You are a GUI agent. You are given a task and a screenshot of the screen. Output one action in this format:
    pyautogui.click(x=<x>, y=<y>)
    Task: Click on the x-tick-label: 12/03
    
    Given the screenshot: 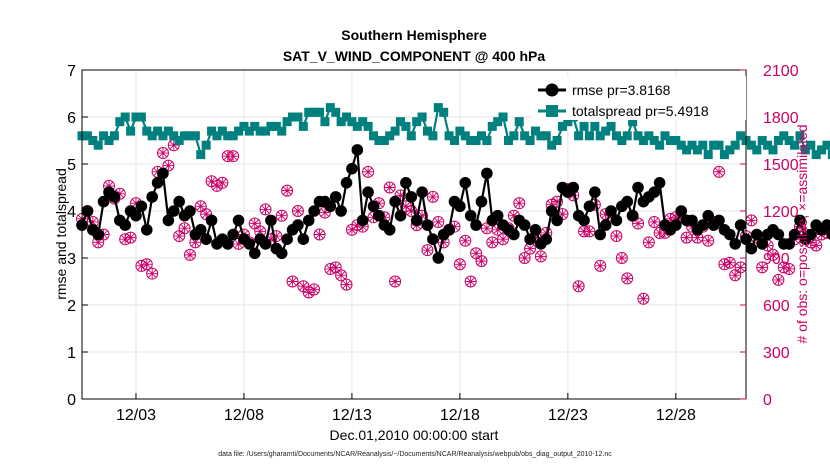 What is the action you would take?
    pyautogui.click(x=136, y=415)
    